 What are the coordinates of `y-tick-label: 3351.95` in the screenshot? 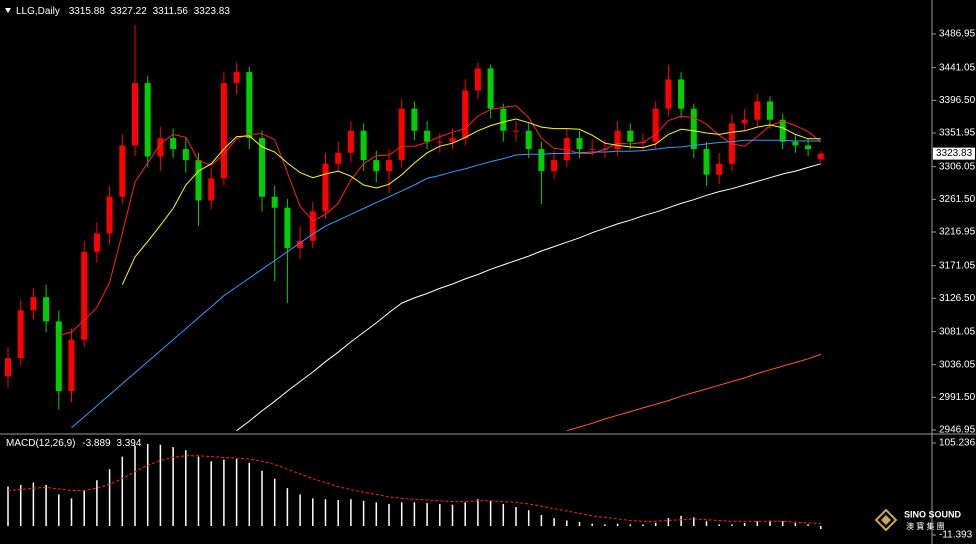 It's located at (957, 133).